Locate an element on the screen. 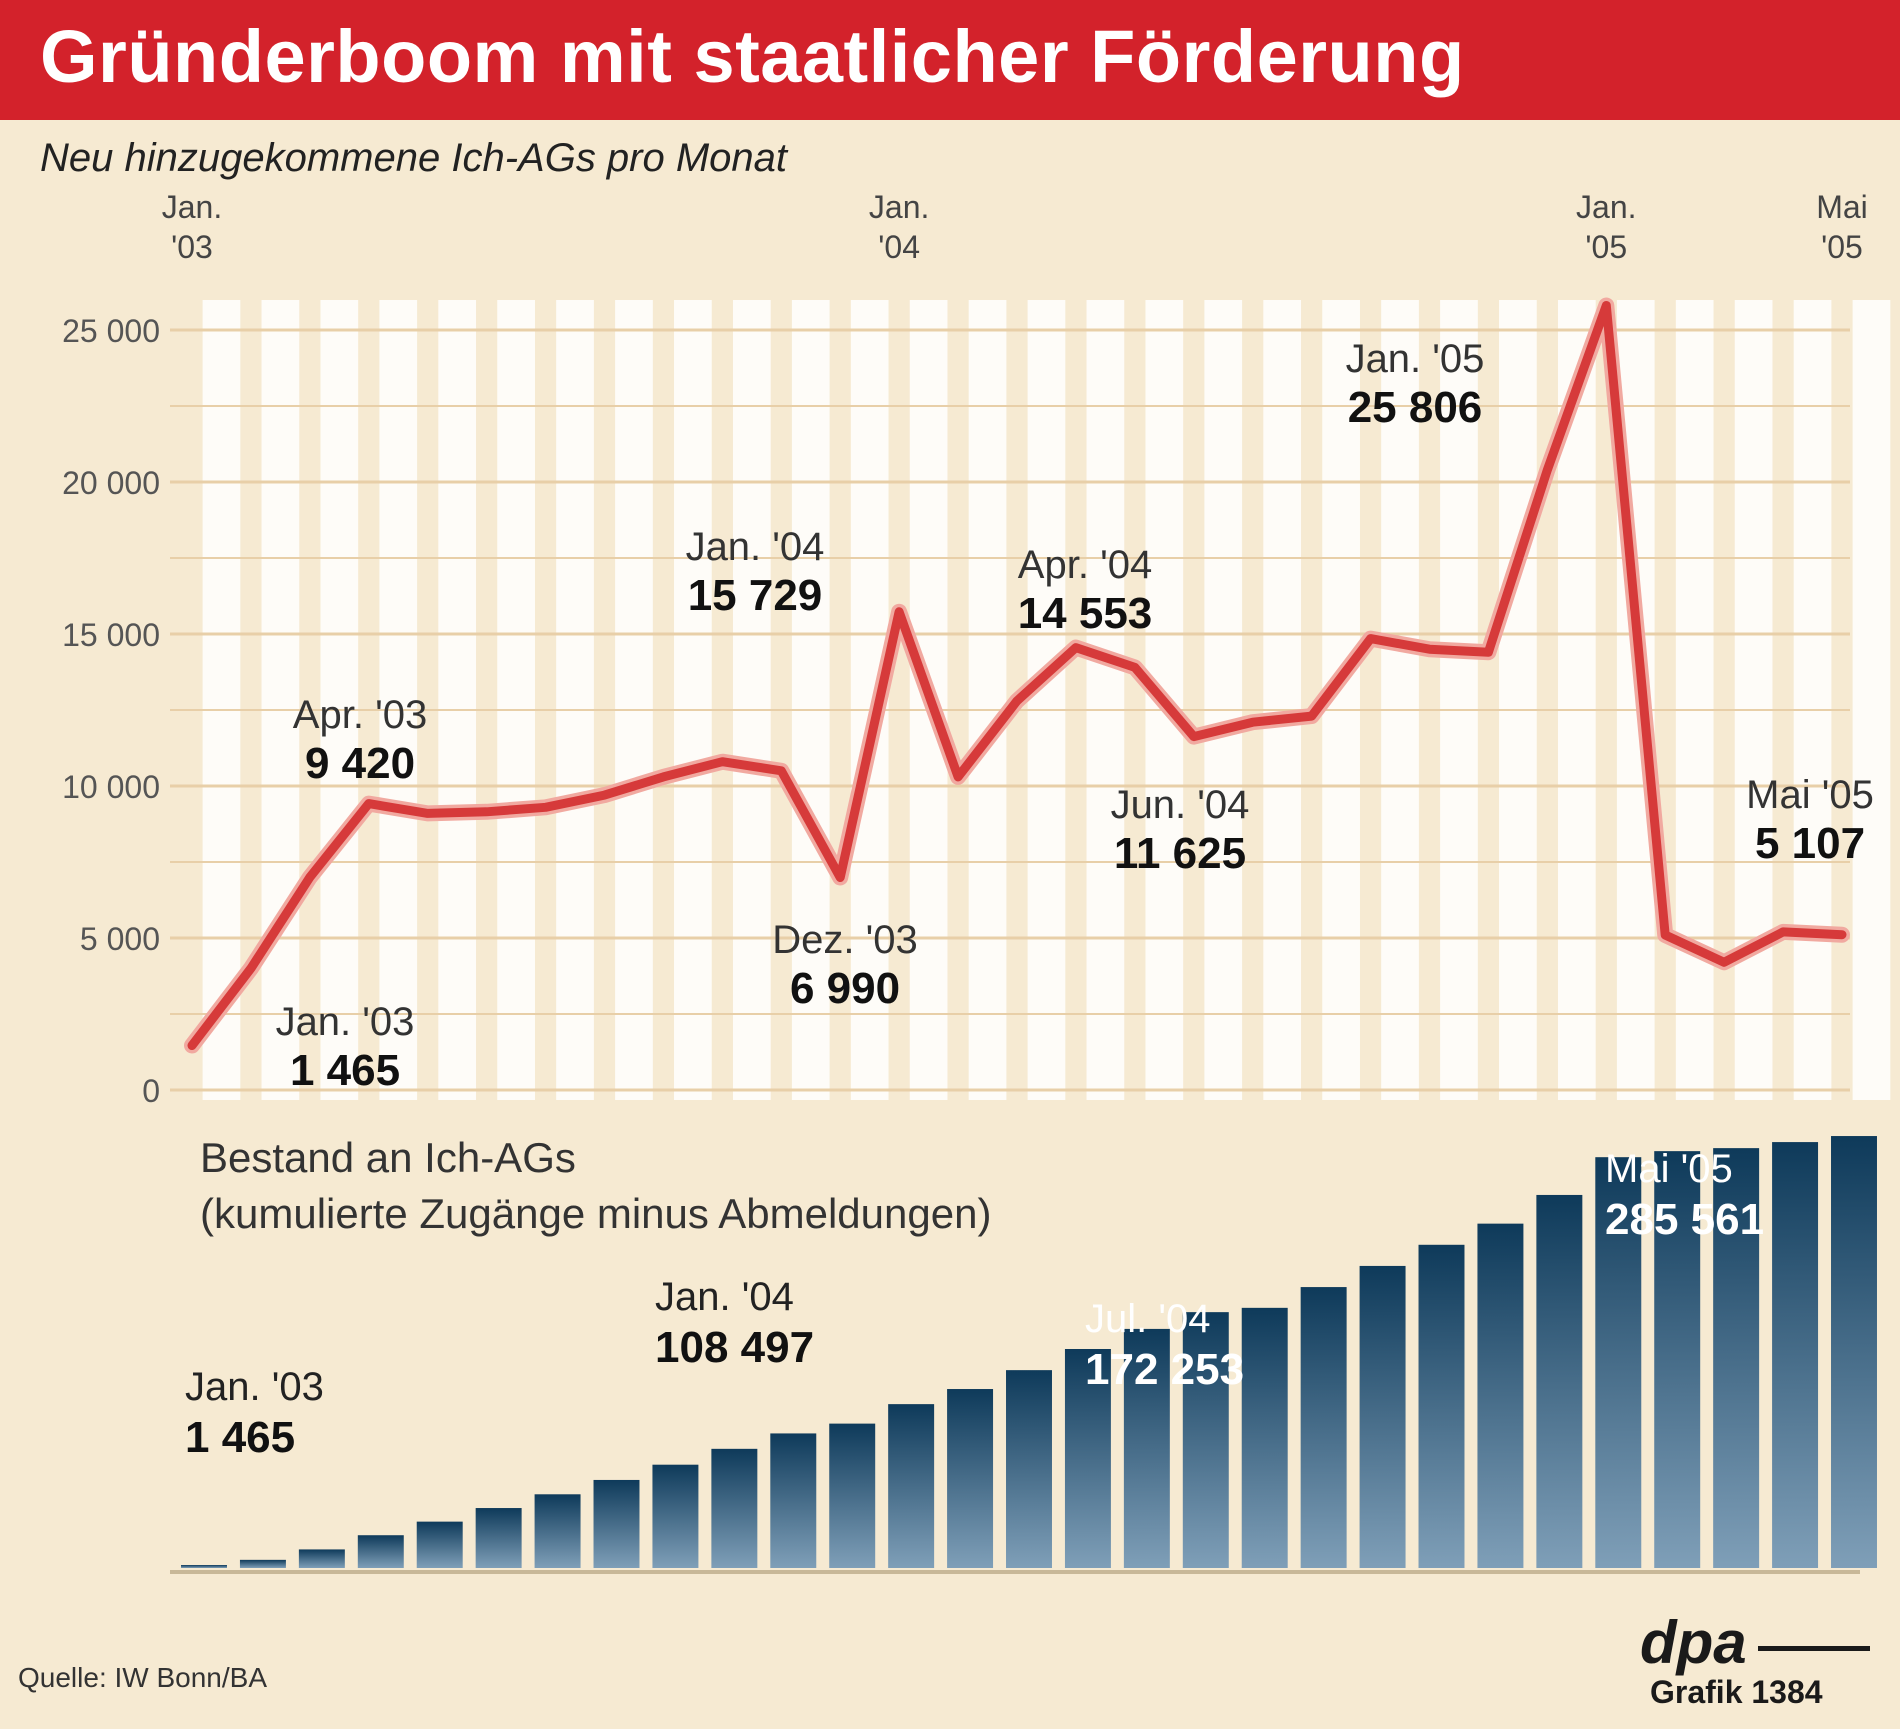 Image resolution: width=1900 pixels, height=1729 pixels. dpa-logo: dpa Grafik 1384 is located at coordinates (1760, 1663).